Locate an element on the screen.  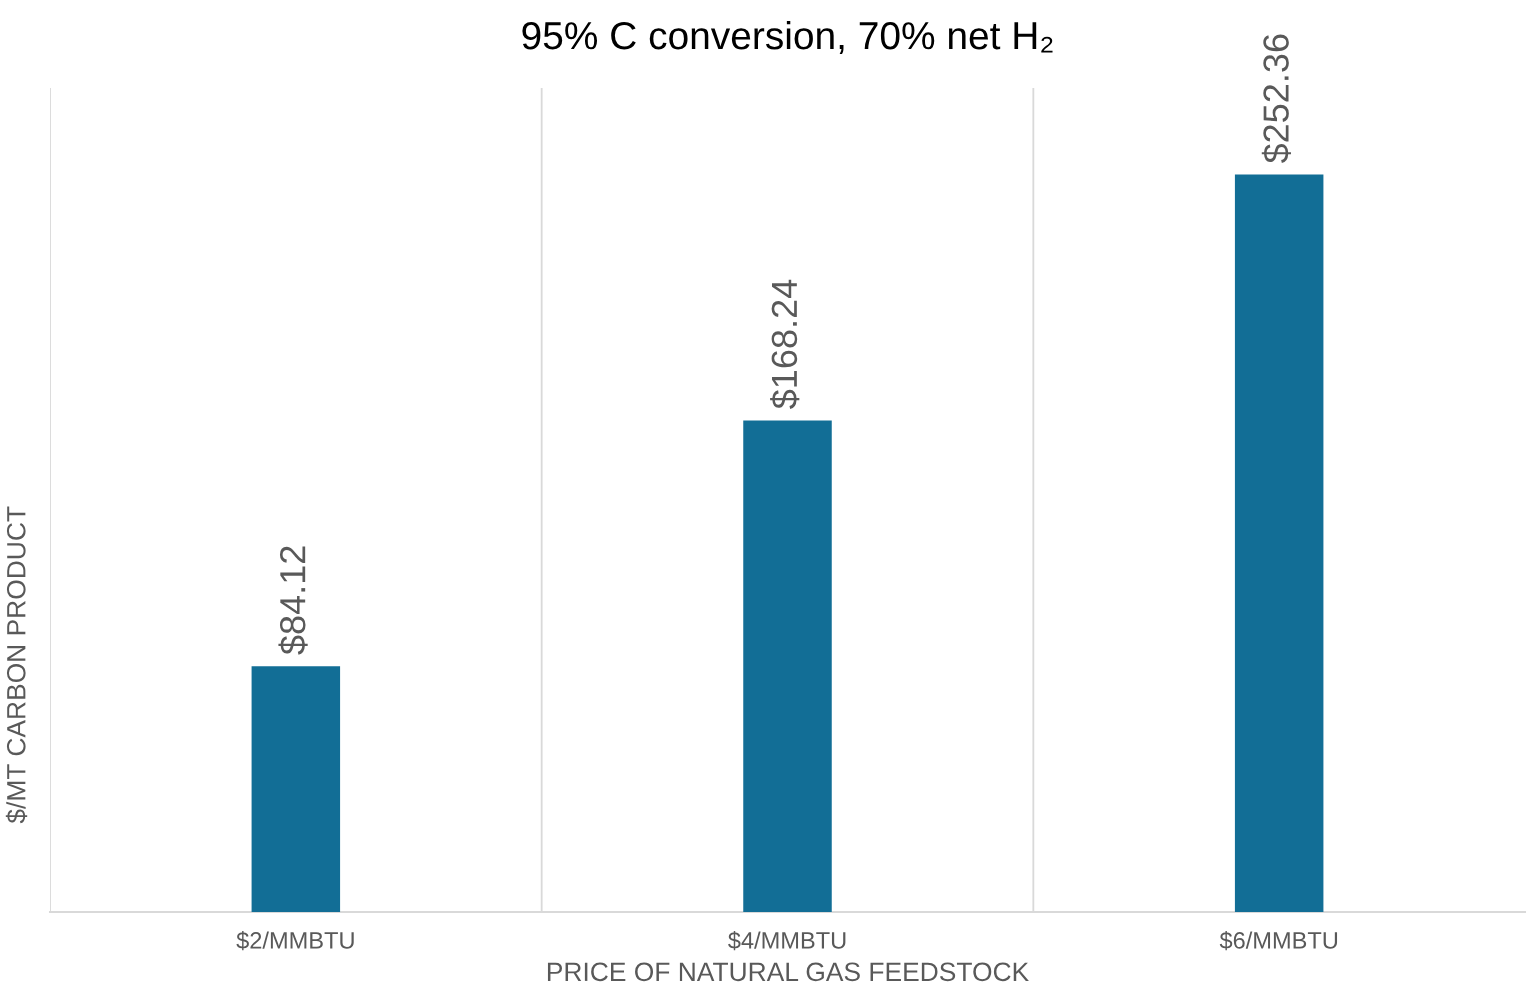
data-label: $168.24 is located at coordinates (785, 344).